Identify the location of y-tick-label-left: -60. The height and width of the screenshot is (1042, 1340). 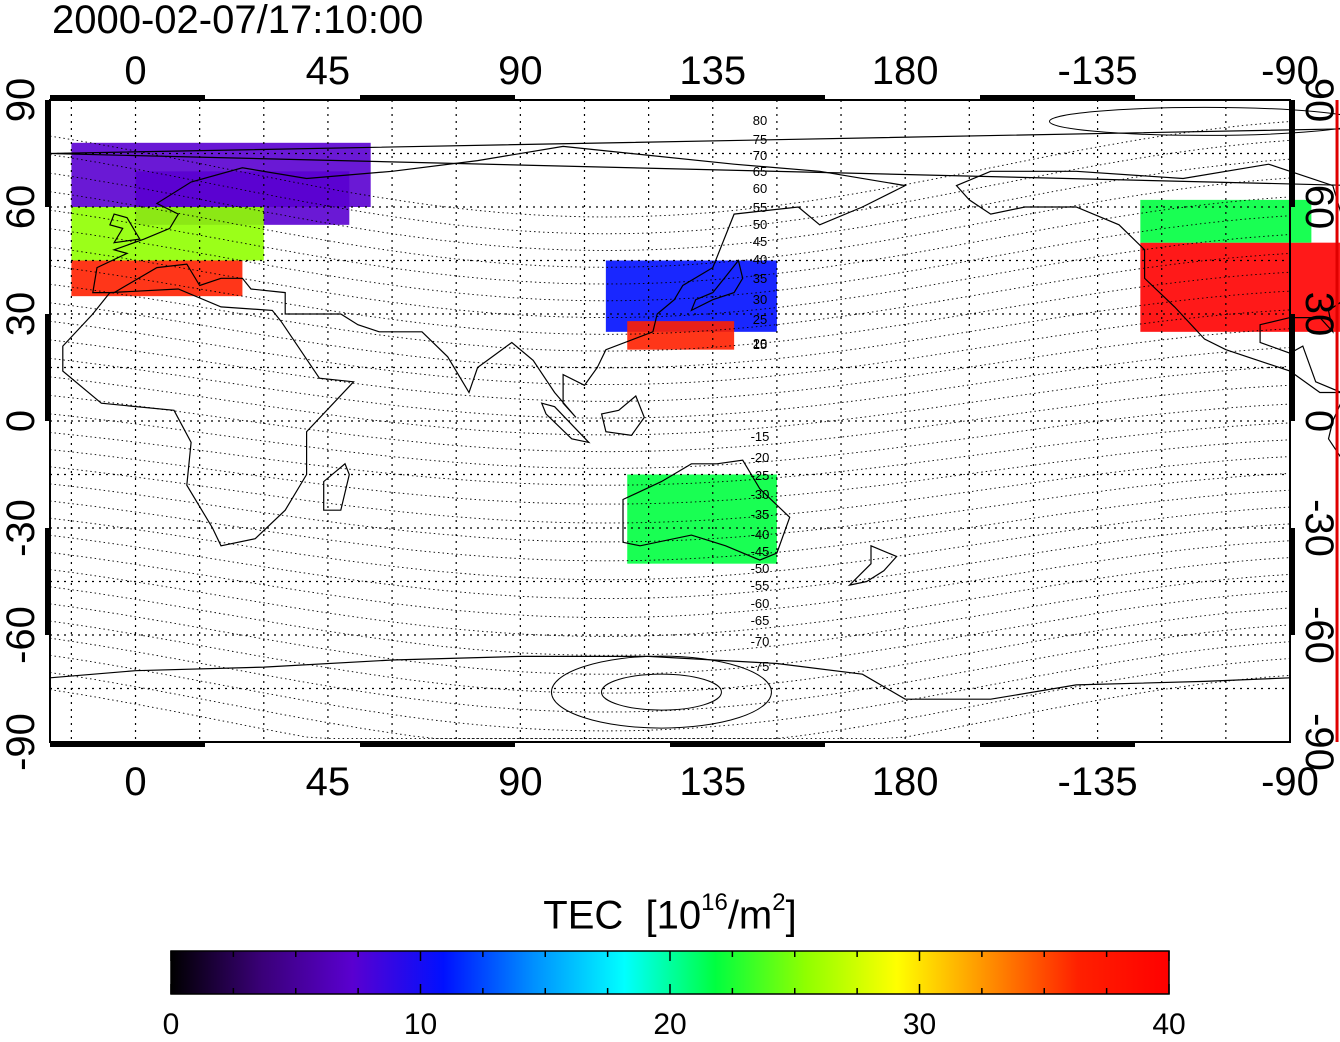
(21, 635).